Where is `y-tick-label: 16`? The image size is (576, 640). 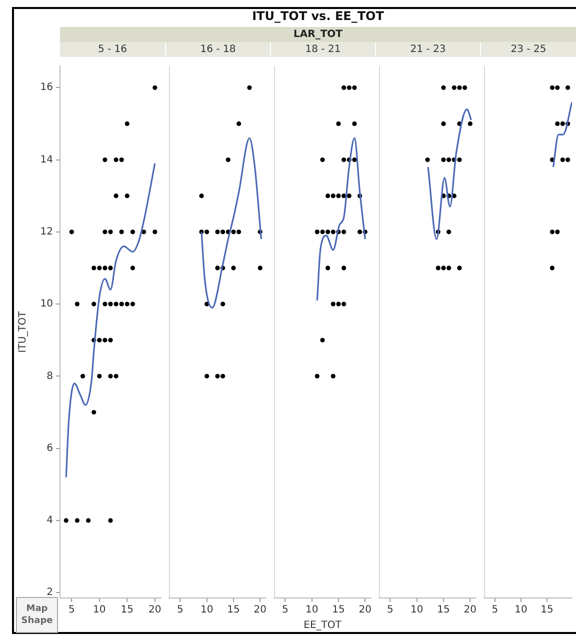 y-tick-label: 16 is located at coordinates (46, 88).